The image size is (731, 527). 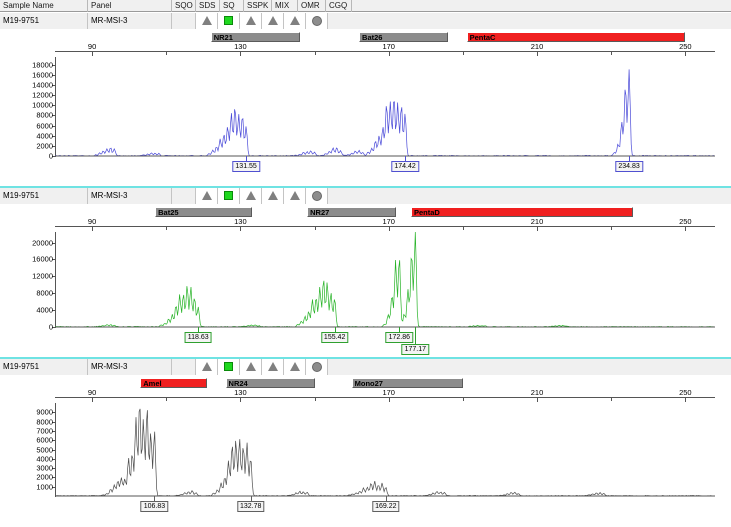 I want to click on marker-bin-nr21: NR21, so click(x=255, y=37).